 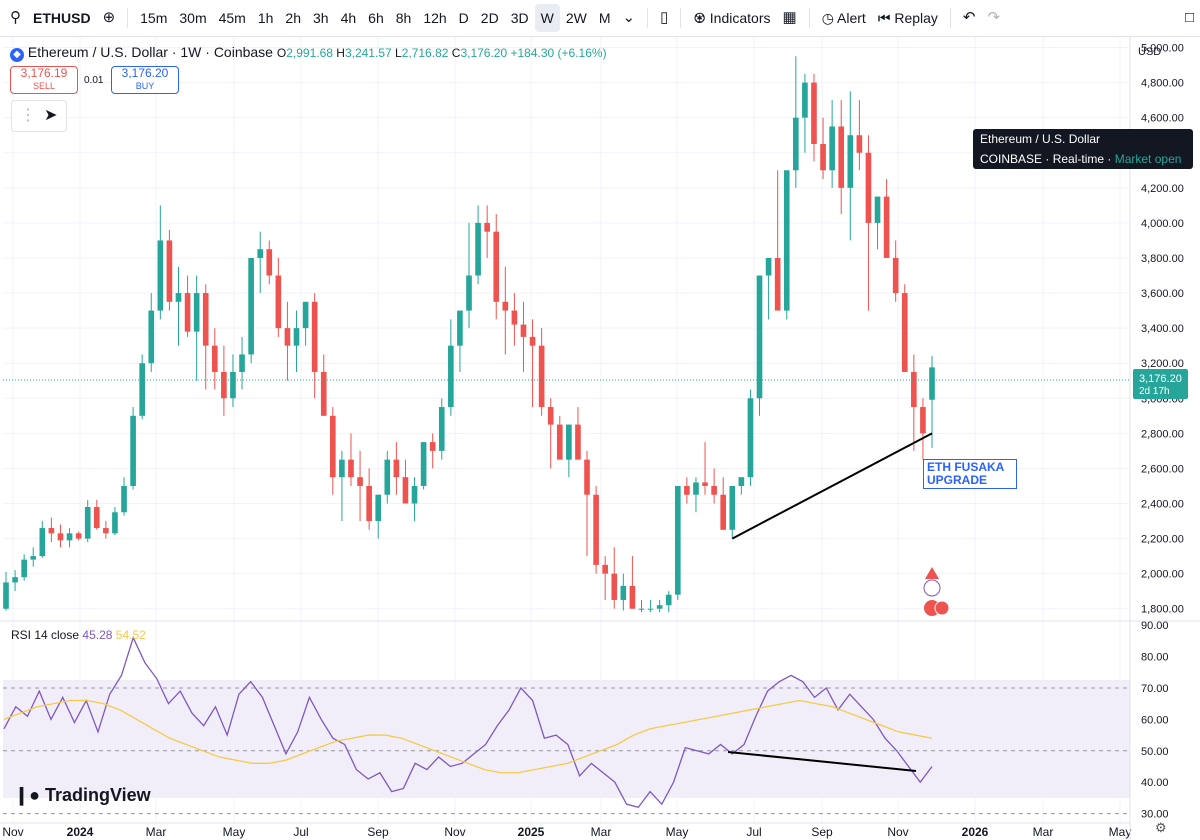 What do you see at coordinates (932, 573) in the screenshot?
I see `event-triangle-icon` at bounding box center [932, 573].